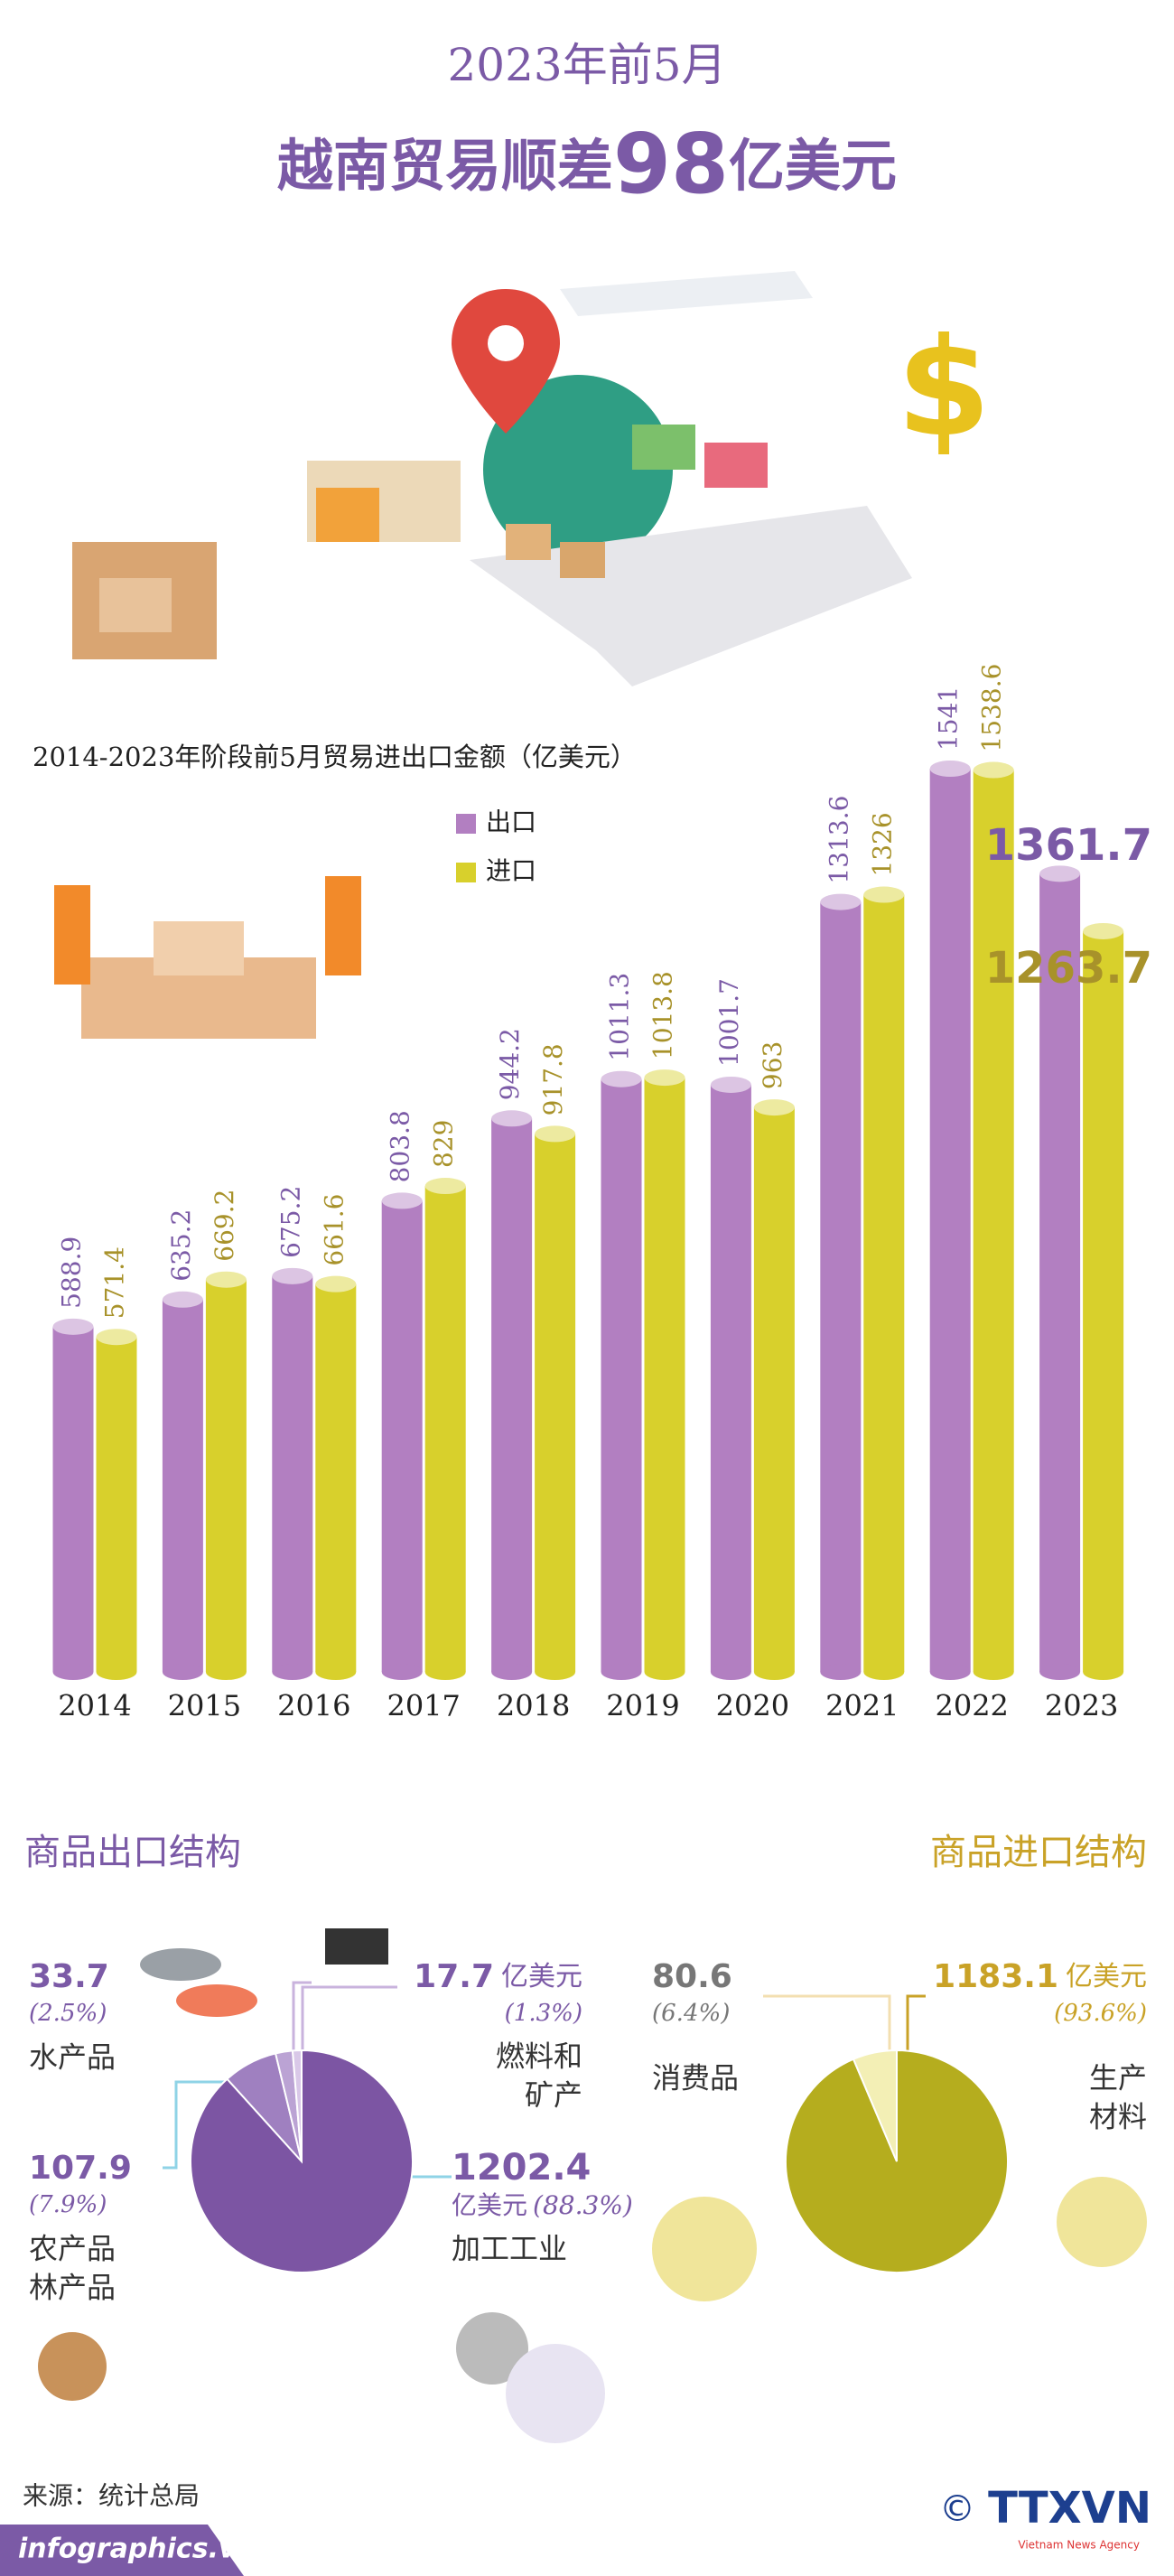 The width and height of the screenshot is (1174, 2576). I want to click on share-label: (88.3%), so click(583, 2205).